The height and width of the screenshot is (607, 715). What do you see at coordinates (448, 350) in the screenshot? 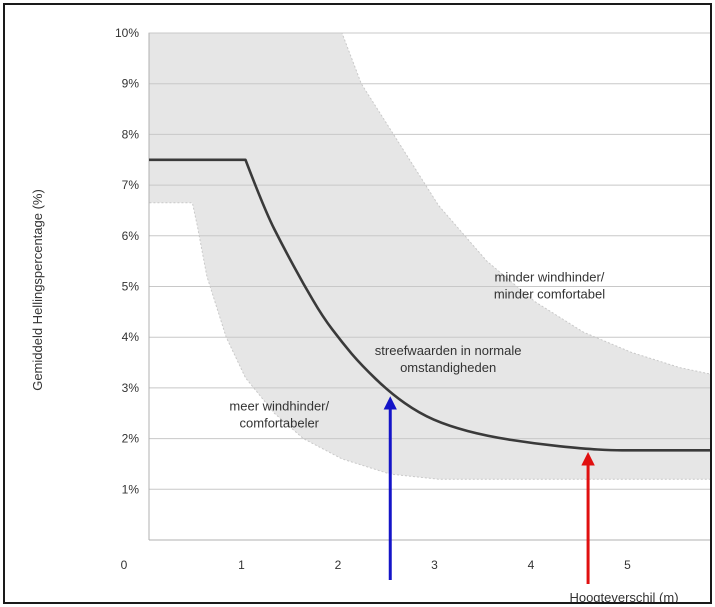
I see `annotation-line: streefwaarden in normale` at bounding box center [448, 350].